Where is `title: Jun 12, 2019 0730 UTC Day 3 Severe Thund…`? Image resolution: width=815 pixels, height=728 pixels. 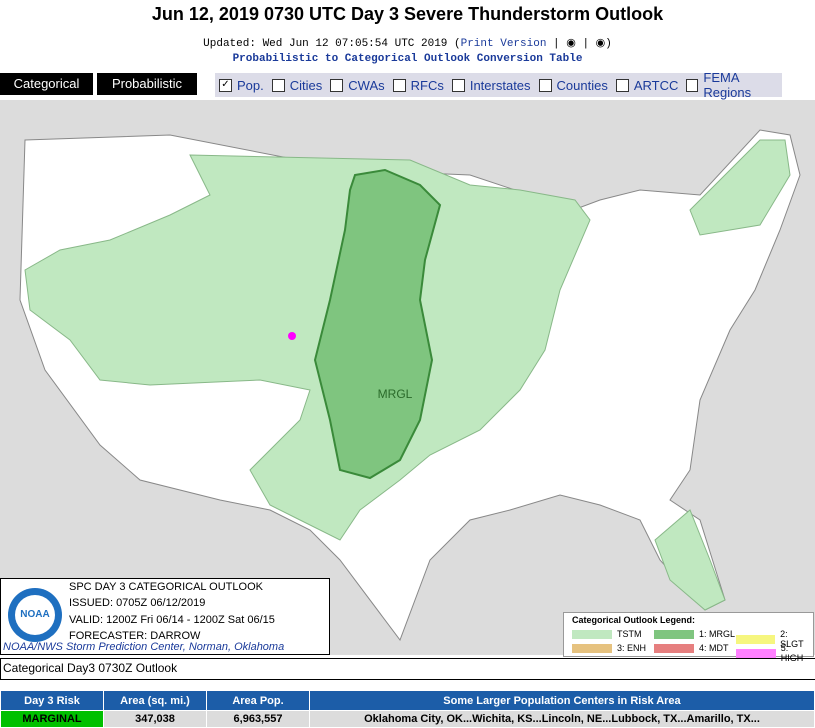 title: Jun 12, 2019 0730 UTC Day 3 Severe Thund… is located at coordinates (407, 14).